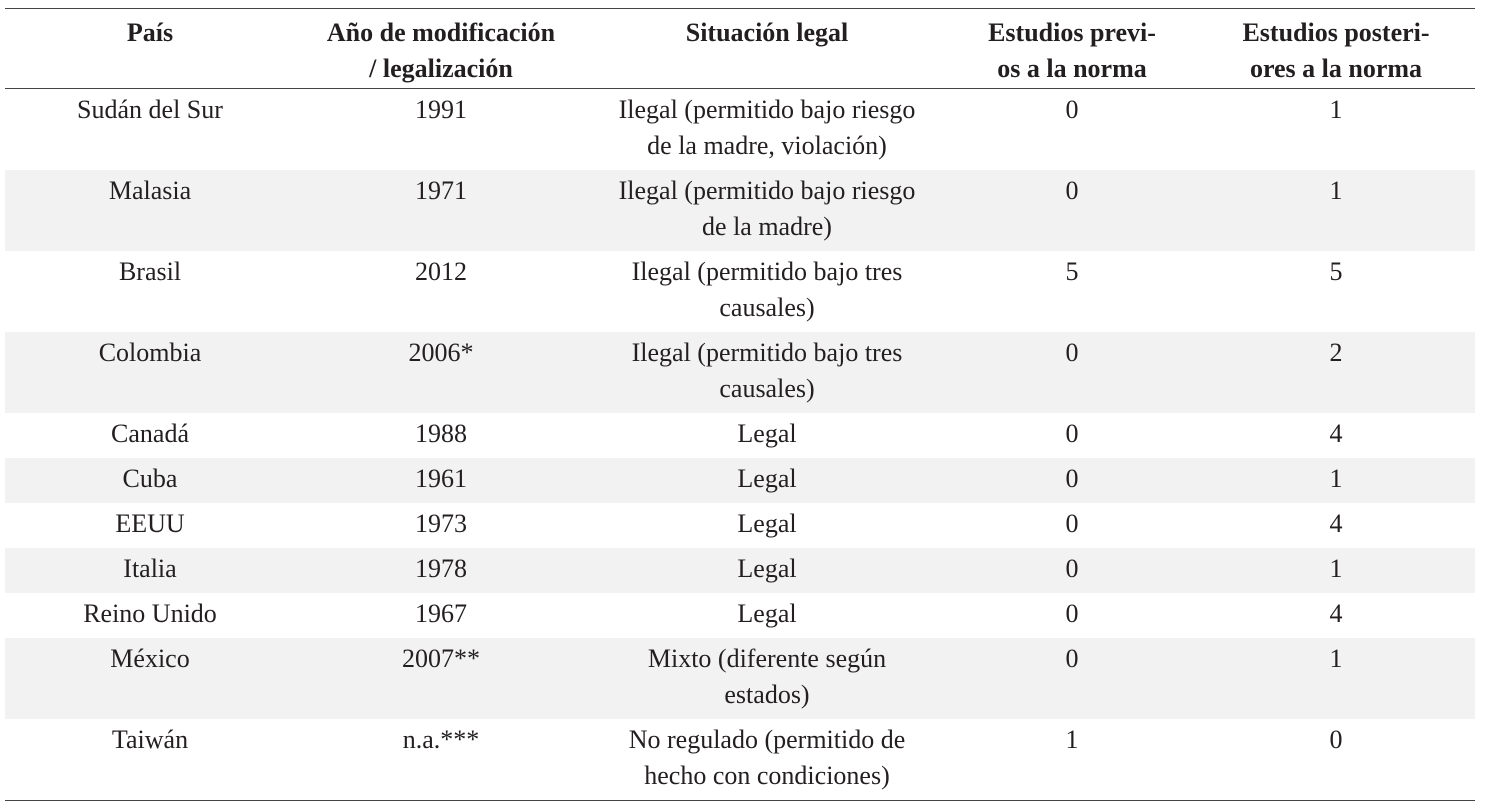 This screenshot has width=1486, height=806. I want to click on table-bottom-rule, so click(740, 800).